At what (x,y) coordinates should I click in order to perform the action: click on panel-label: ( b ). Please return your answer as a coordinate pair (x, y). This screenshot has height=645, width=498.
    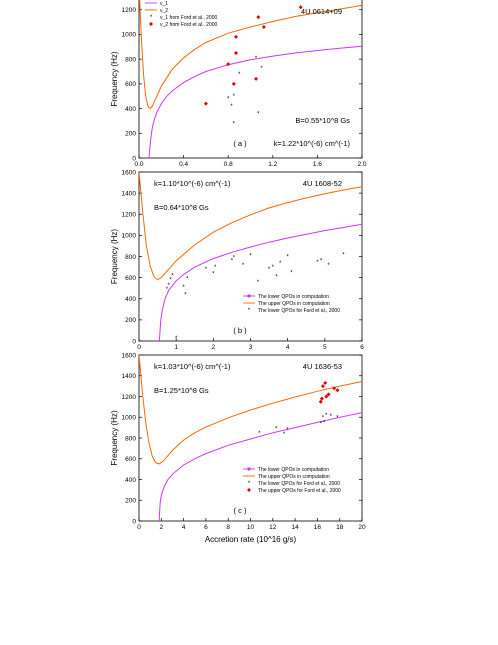
    Looking at the image, I should click on (240, 330).